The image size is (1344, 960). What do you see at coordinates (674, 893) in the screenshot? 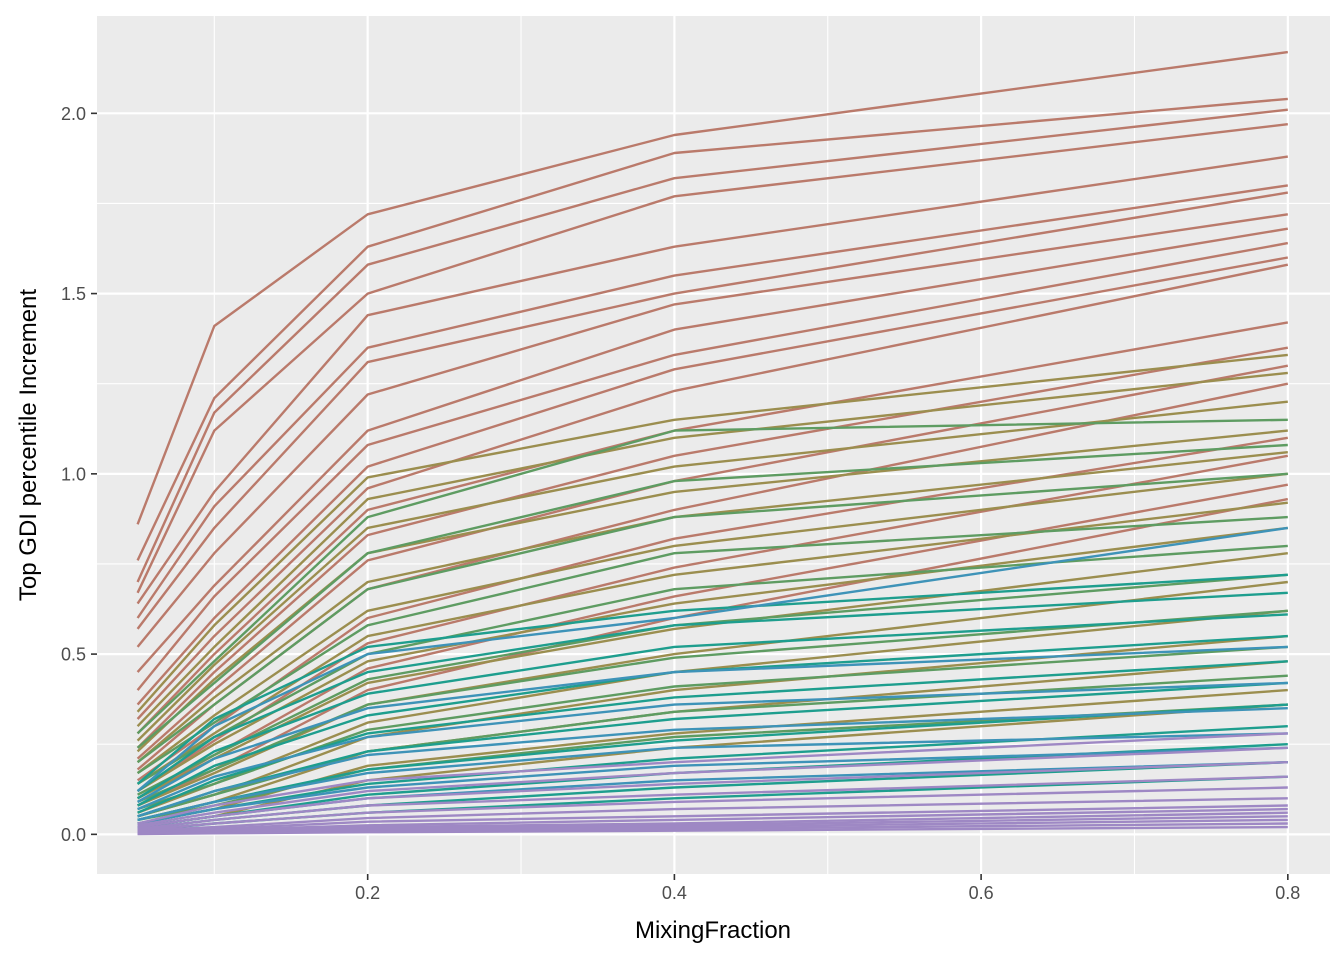
I see `x-tick-label: 0.4` at bounding box center [674, 893].